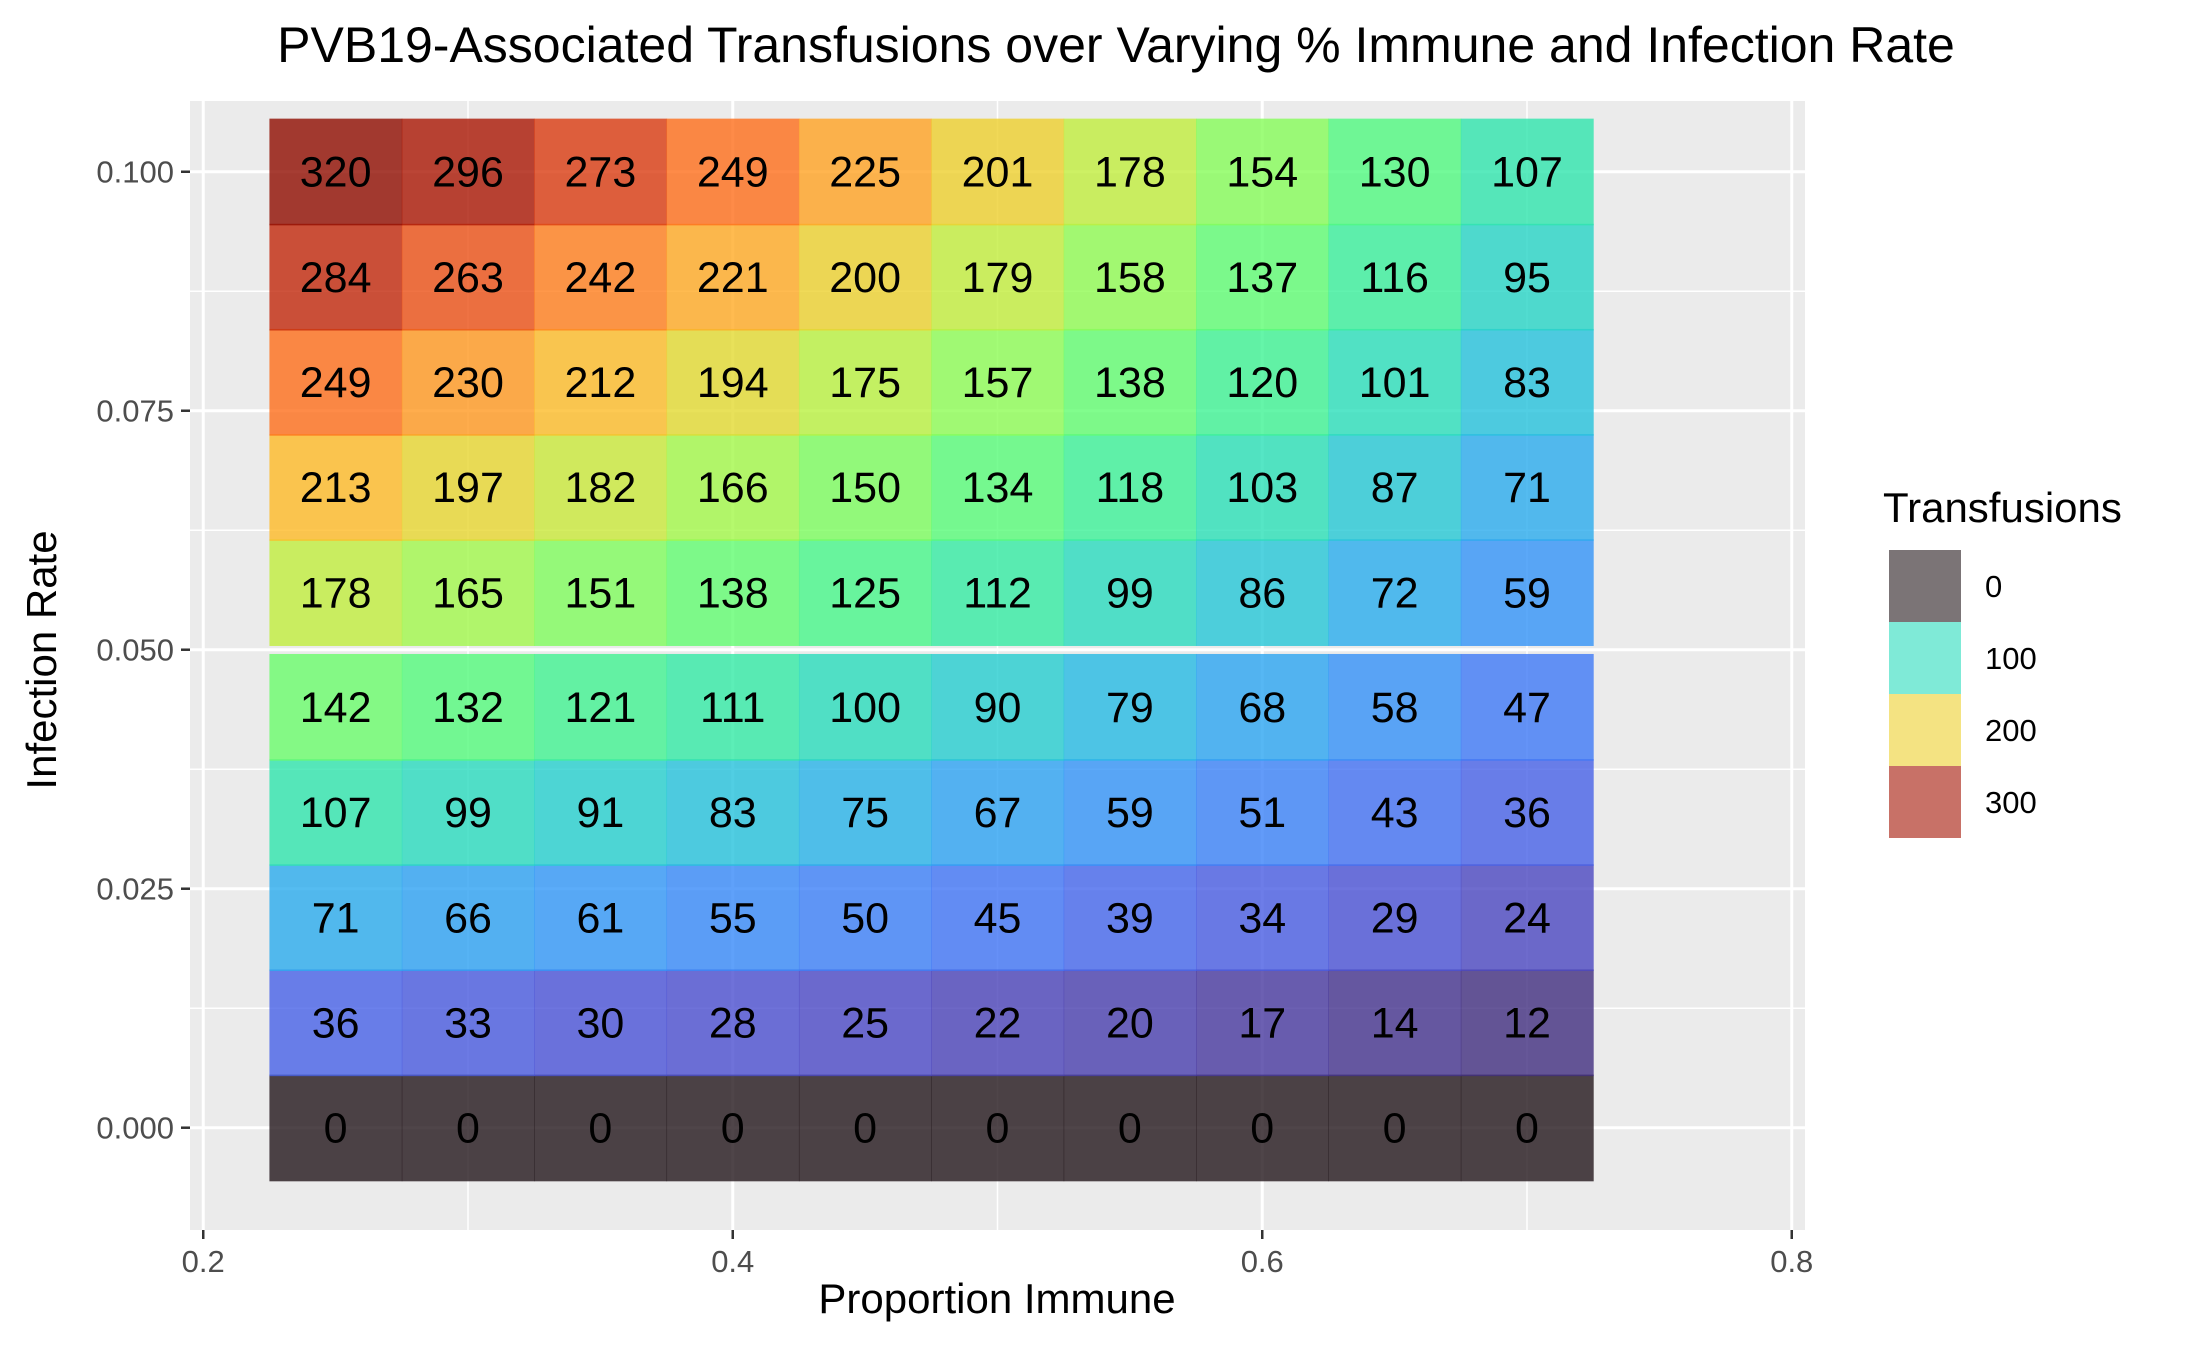  I want to click on cell-value-label: 99, so click(1130, 593).